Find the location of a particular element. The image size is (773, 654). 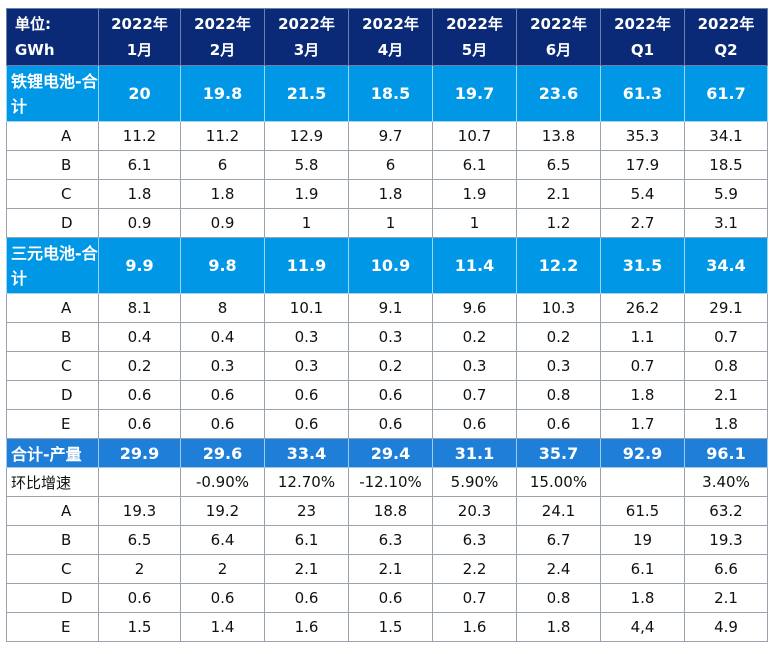

column-header: 2022年 Q2 is located at coordinates (726, 37).